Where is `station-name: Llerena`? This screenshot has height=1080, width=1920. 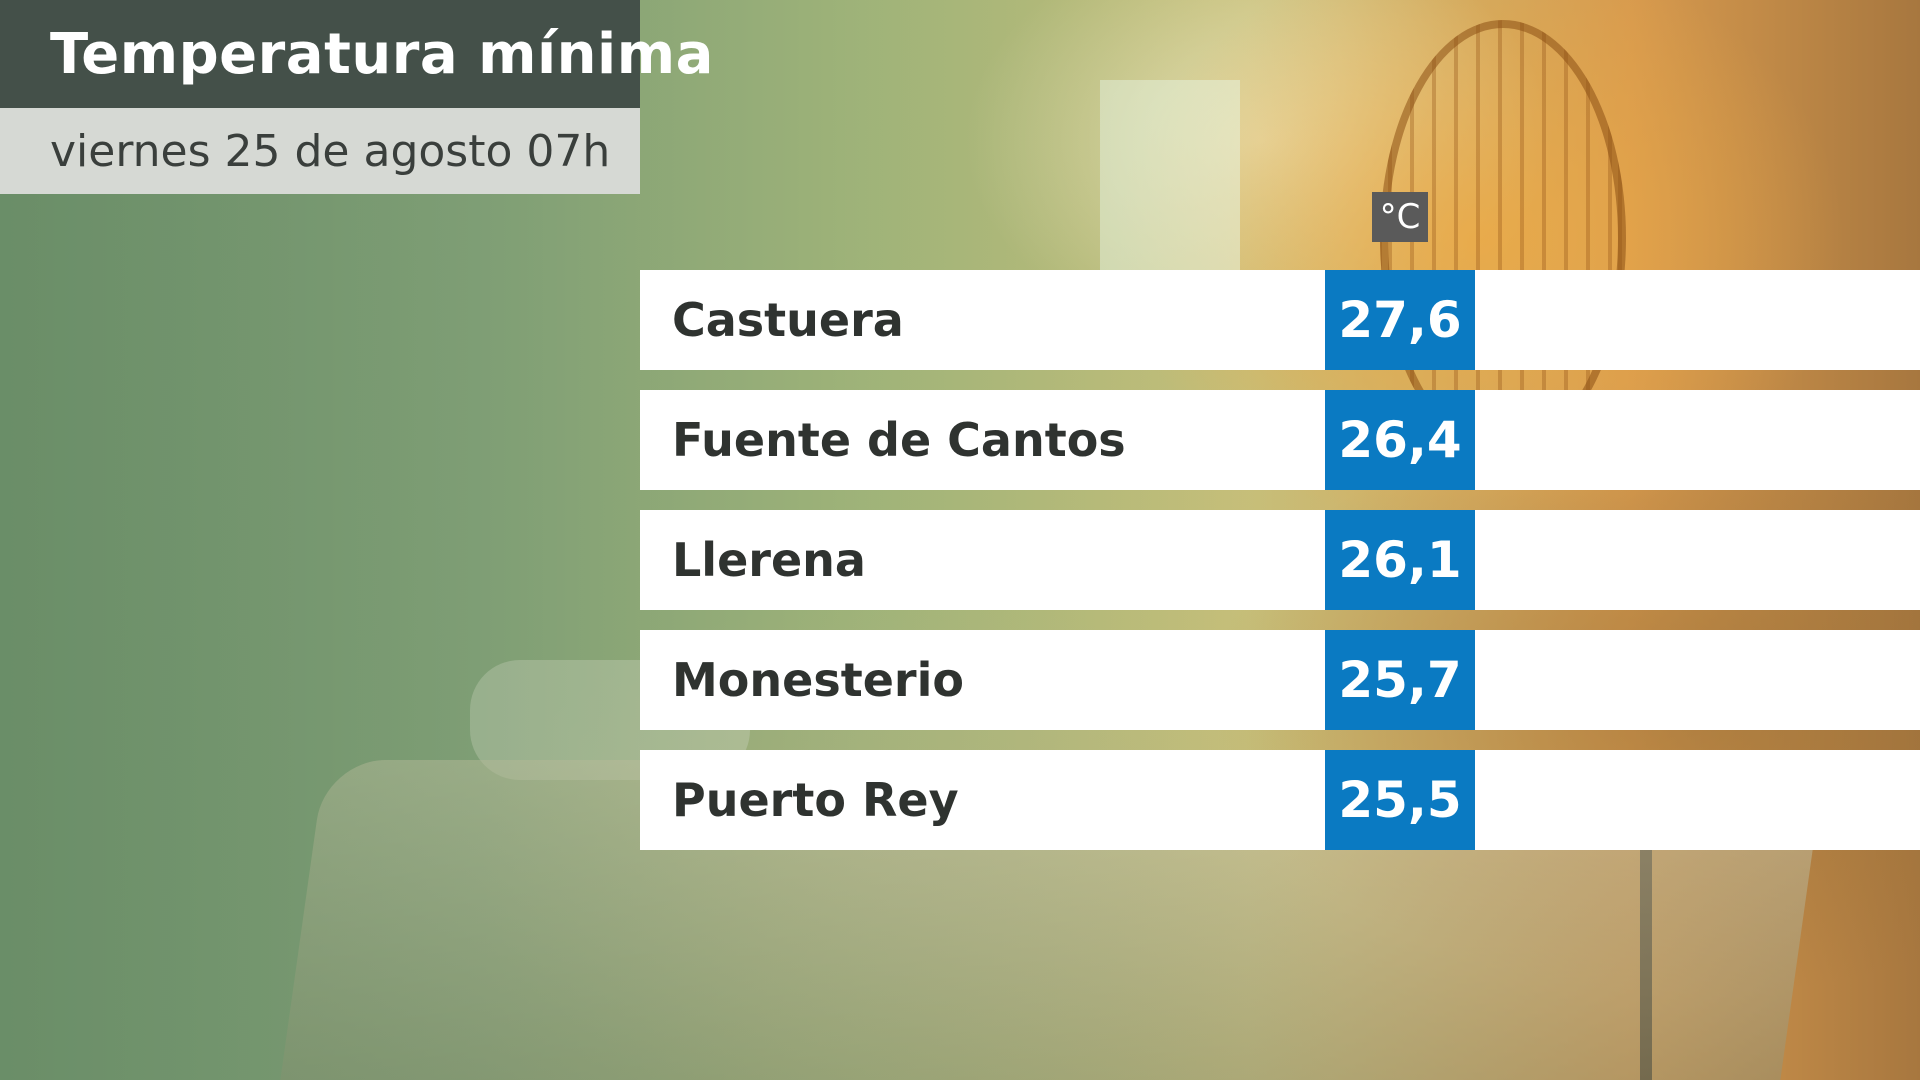
station-name: Llerena is located at coordinates (769, 560).